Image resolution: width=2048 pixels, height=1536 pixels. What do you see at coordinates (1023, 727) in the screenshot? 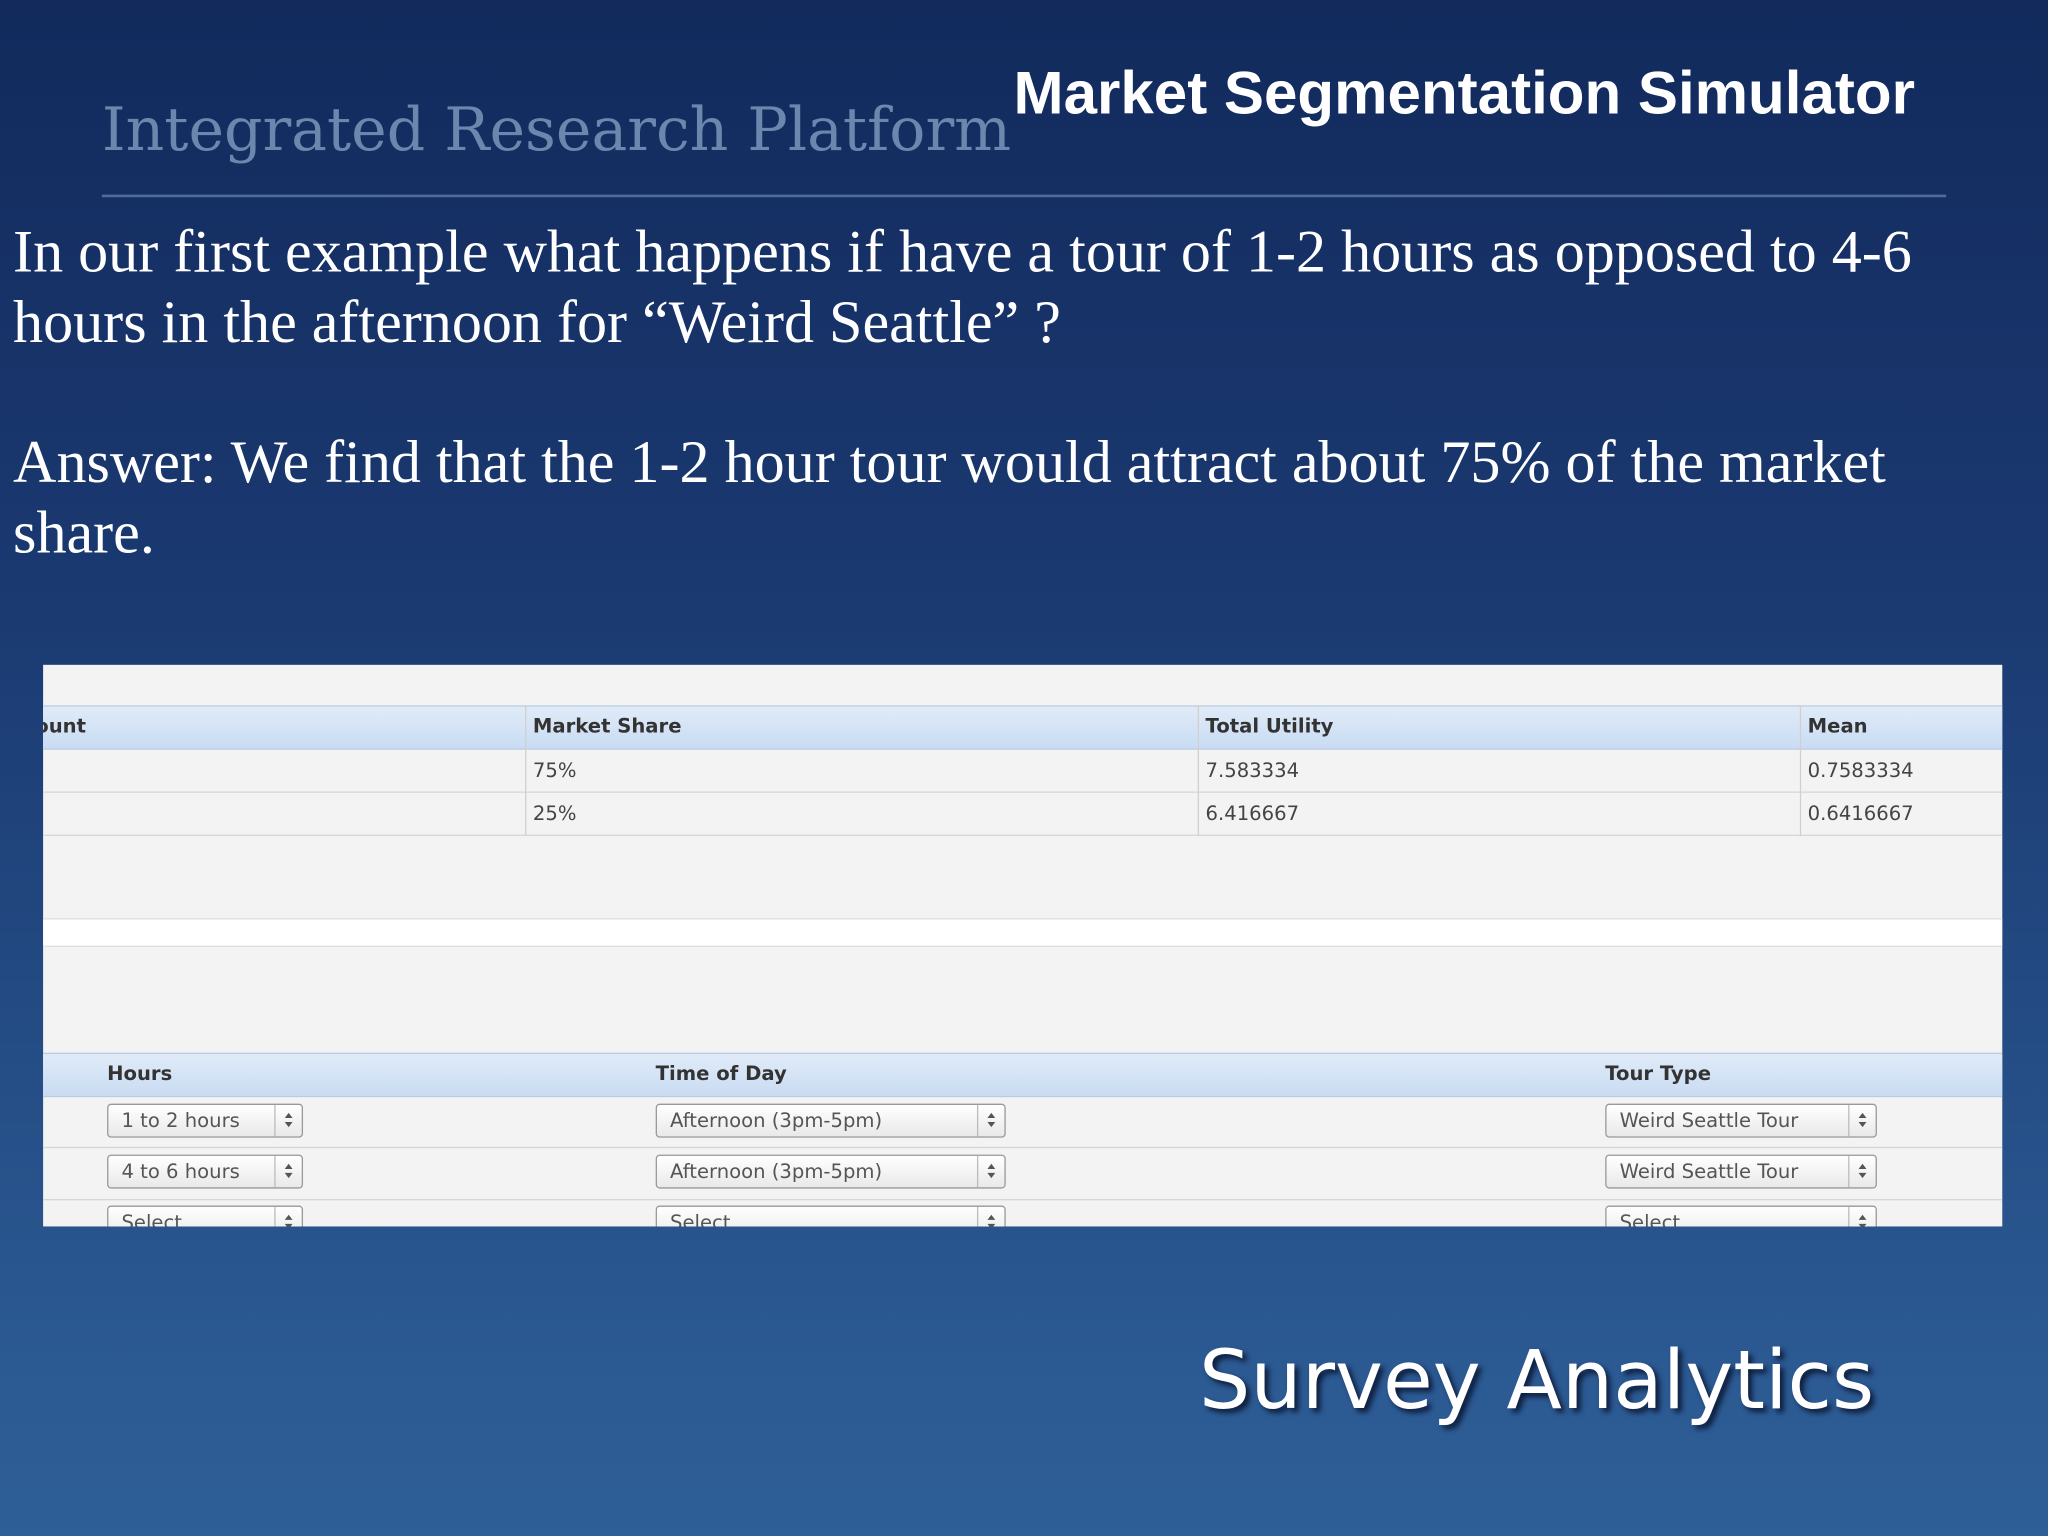
I see `results-header: ount Market Share Total Utility Mean` at bounding box center [1023, 727].